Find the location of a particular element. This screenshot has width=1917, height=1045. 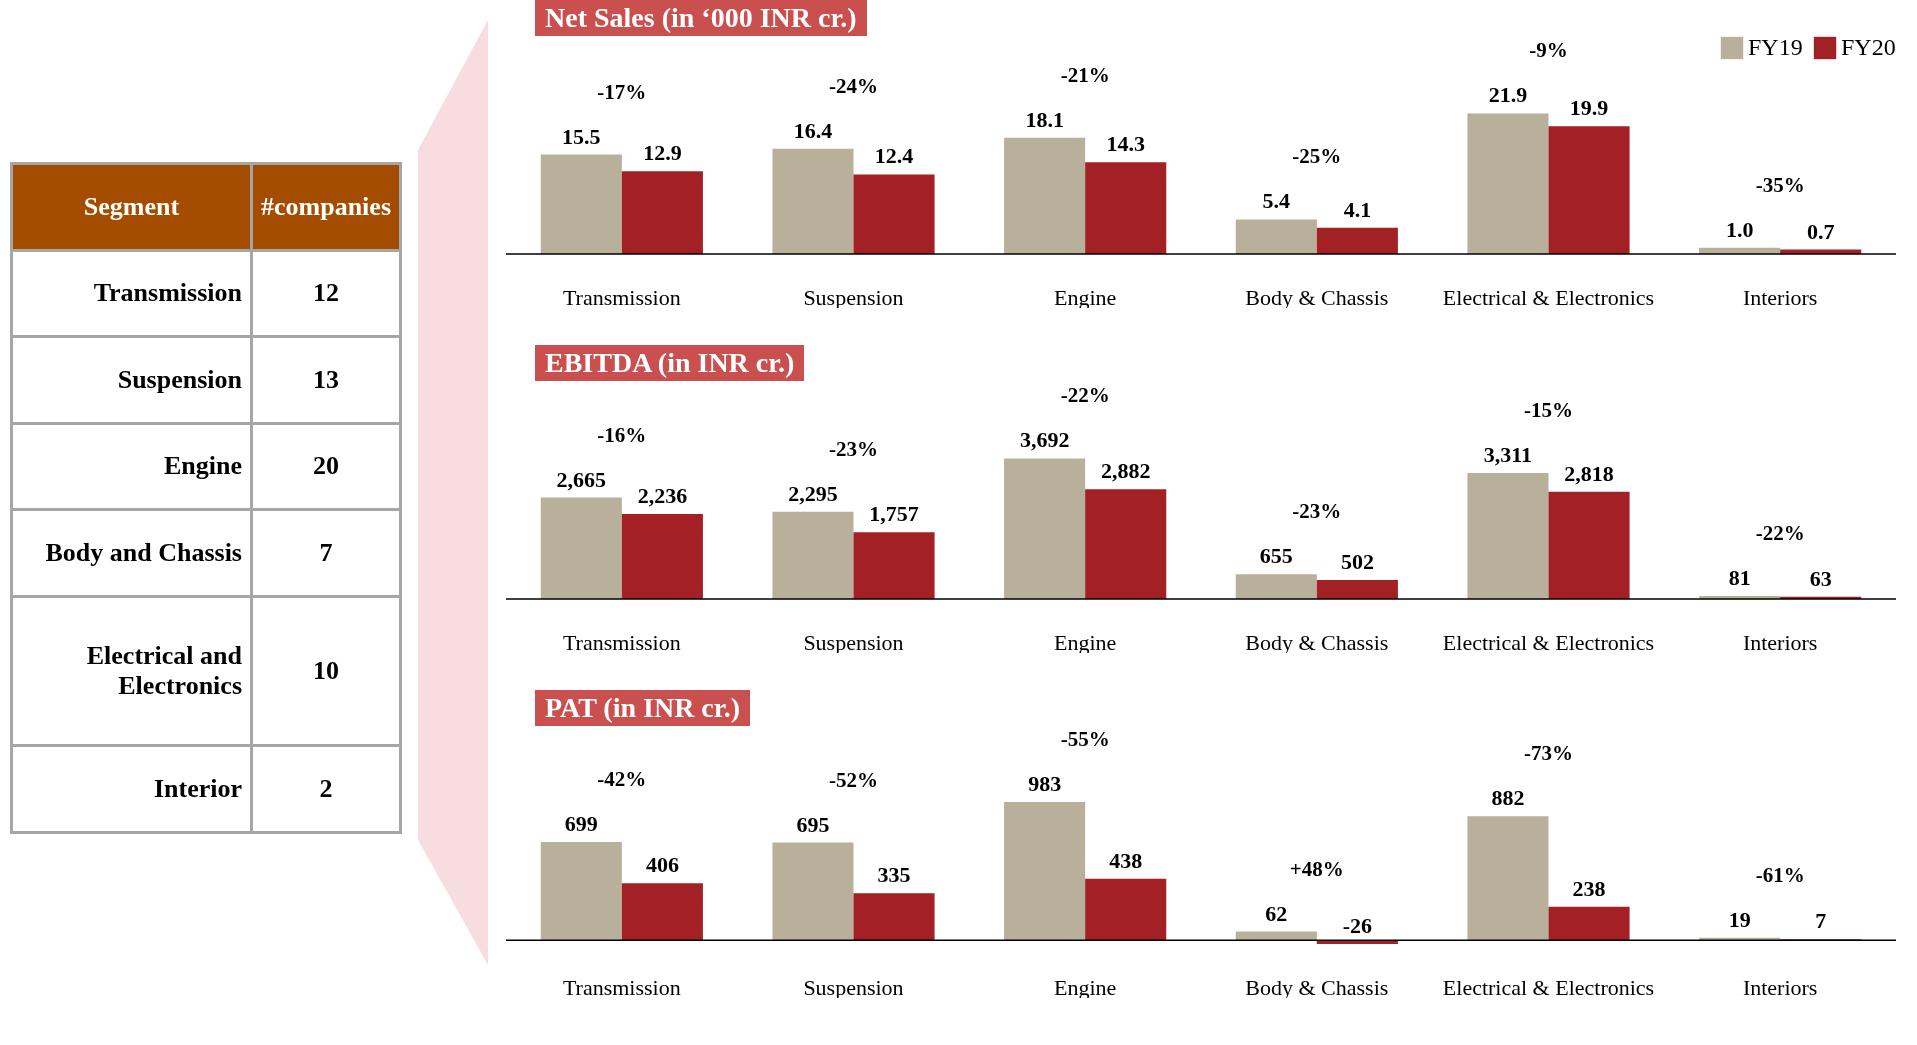

data-label: 5.4 is located at coordinates (1276, 201).